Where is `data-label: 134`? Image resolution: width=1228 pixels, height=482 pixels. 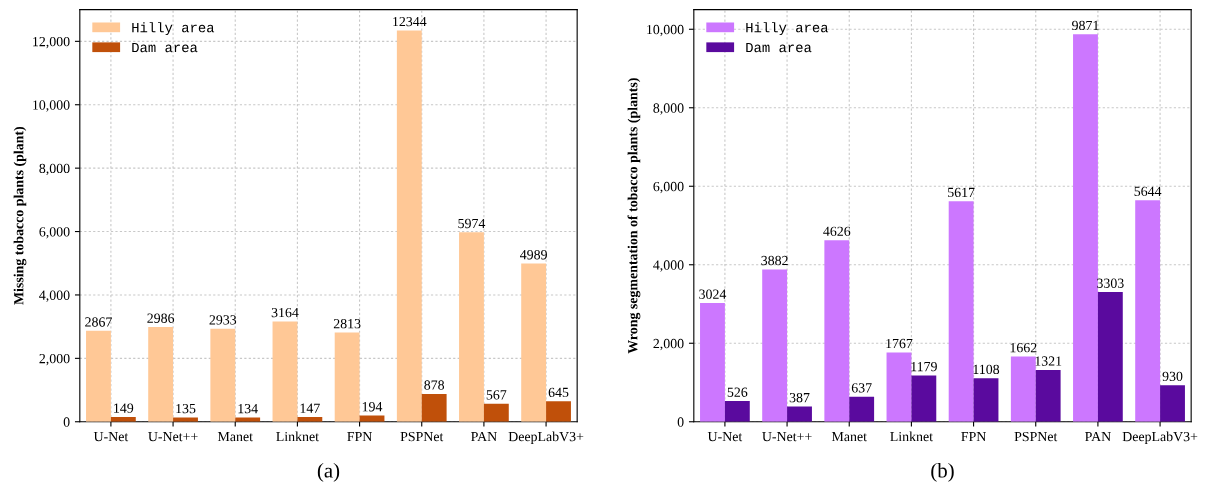
data-label: 134 is located at coordinates (248, 408).